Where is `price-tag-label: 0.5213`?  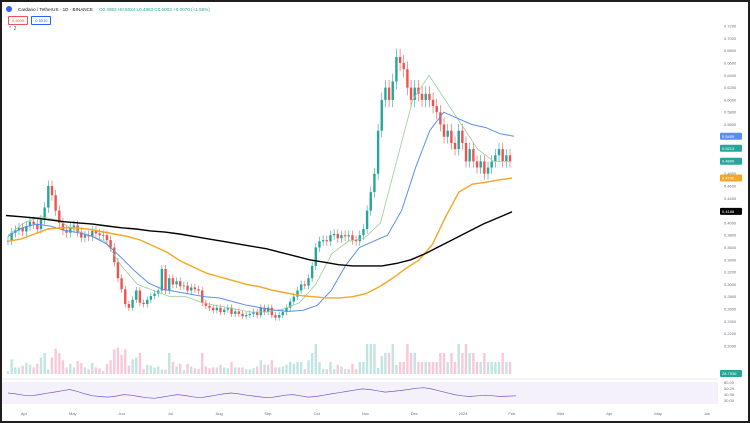
price-tag-label: 0.5213 is located at coordinates (728, 148).